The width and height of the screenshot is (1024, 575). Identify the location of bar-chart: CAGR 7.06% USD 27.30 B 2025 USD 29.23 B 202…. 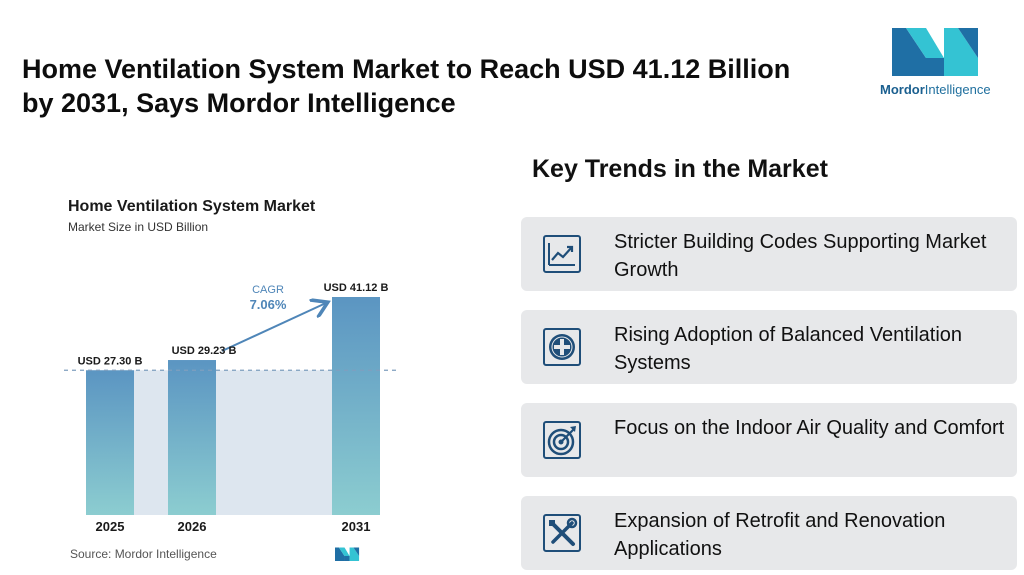
(232, 408).